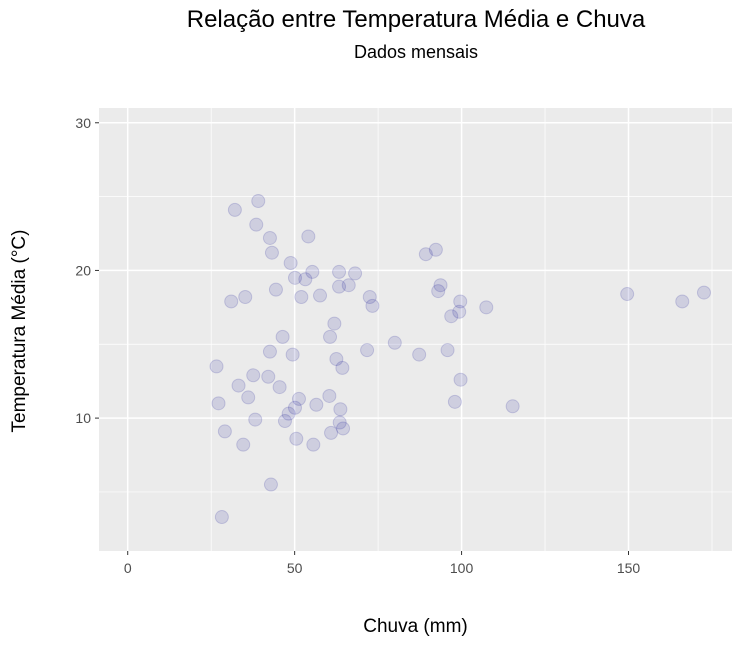 The height and width of the screenshot is (649, 744). What do you see at coordinates (416, 52) in the screenshot?
I see `chart-subtitle: Dados mensais` at bounding box center [416, 52].